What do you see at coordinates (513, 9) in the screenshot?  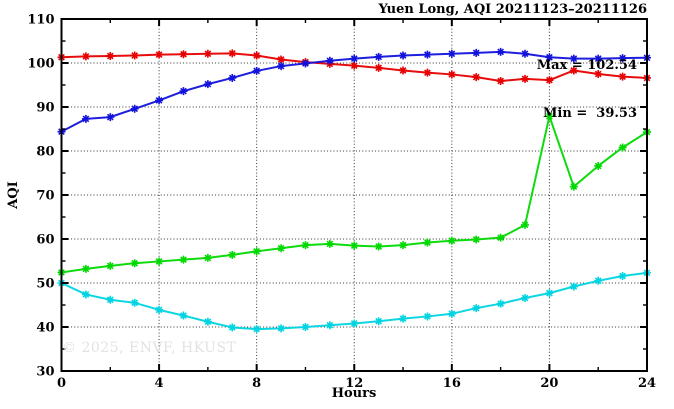 I see `chart-title: Yuen Long, AQI 20211123–20211126` at bounding box center [513, 9].